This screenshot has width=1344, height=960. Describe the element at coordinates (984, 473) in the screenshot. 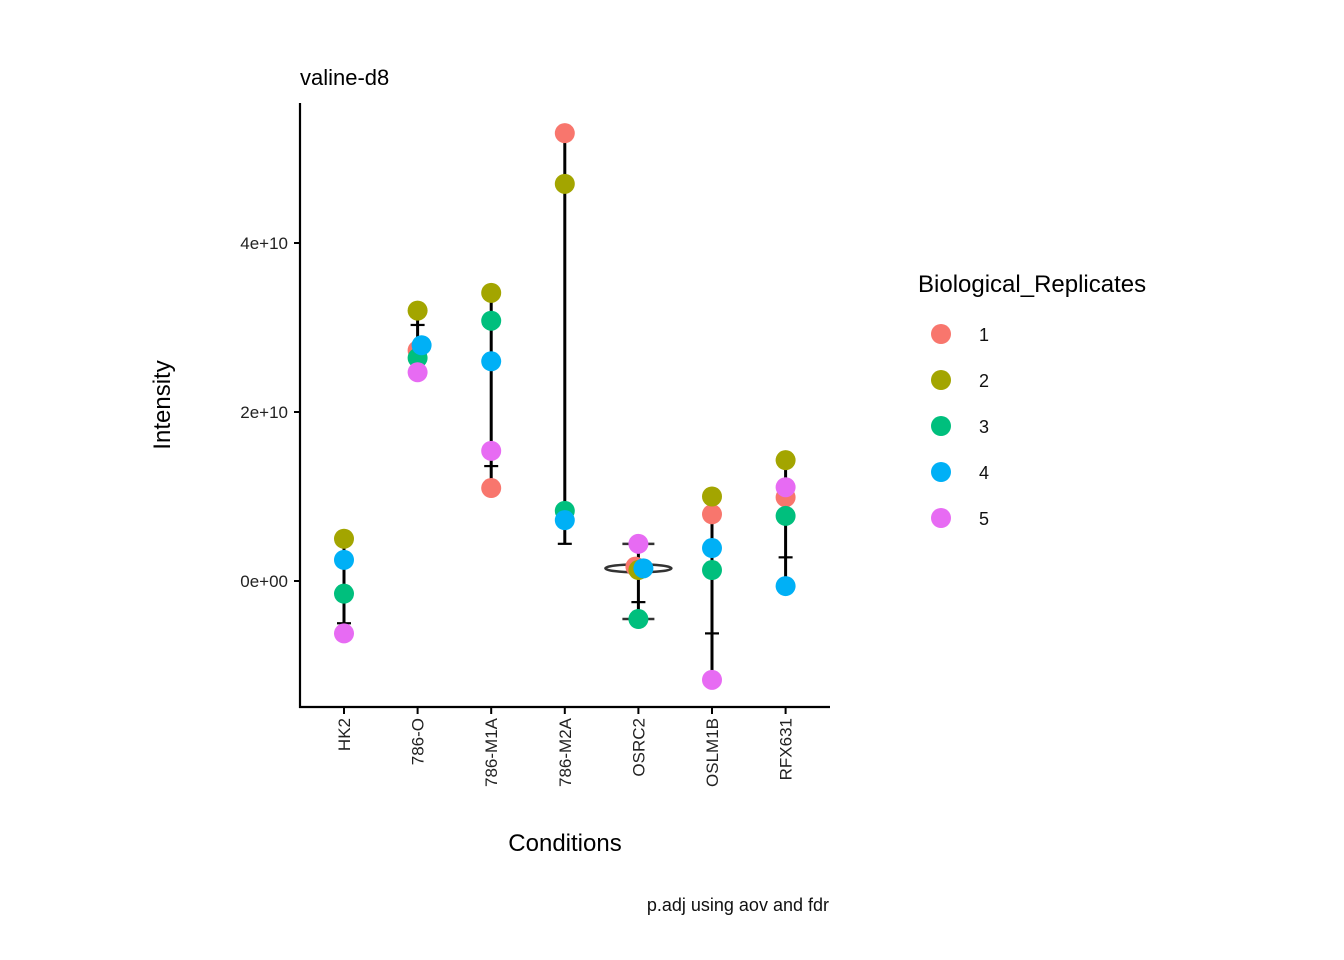

I see `legend-label: 4` at that location.